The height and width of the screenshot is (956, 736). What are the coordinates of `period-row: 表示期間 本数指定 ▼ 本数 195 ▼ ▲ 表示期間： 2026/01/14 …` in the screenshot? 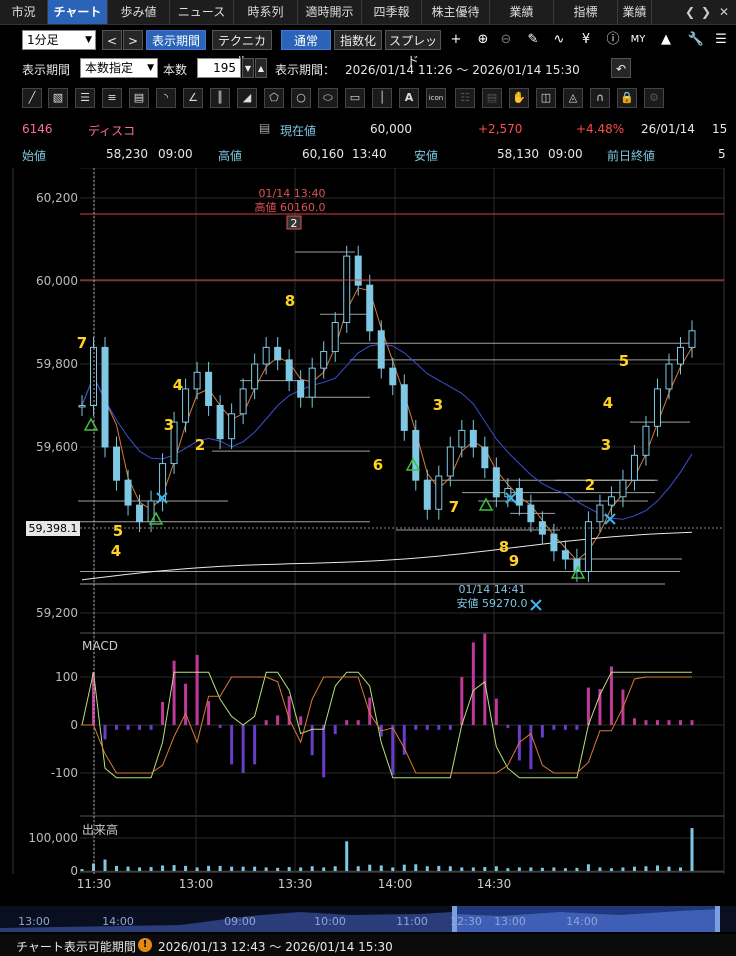 It's located at (368, 69).